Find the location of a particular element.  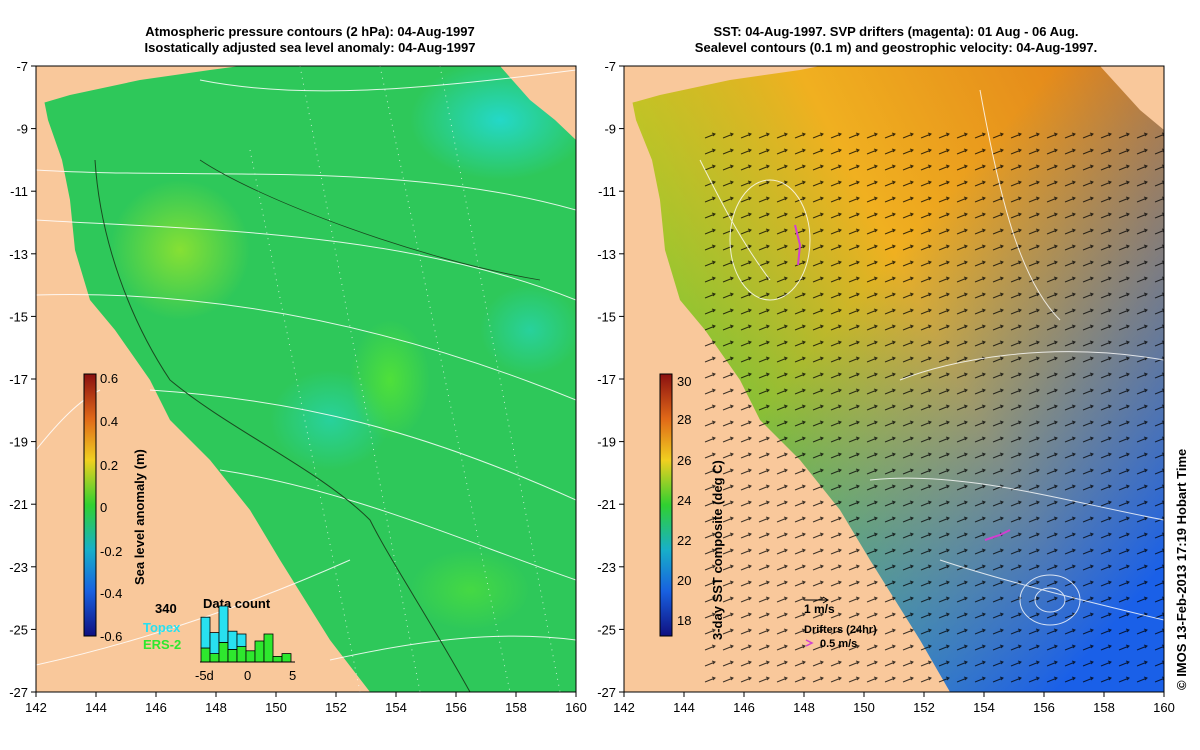

right-y-tick-label: -15 is located at coordinates (606, 316).